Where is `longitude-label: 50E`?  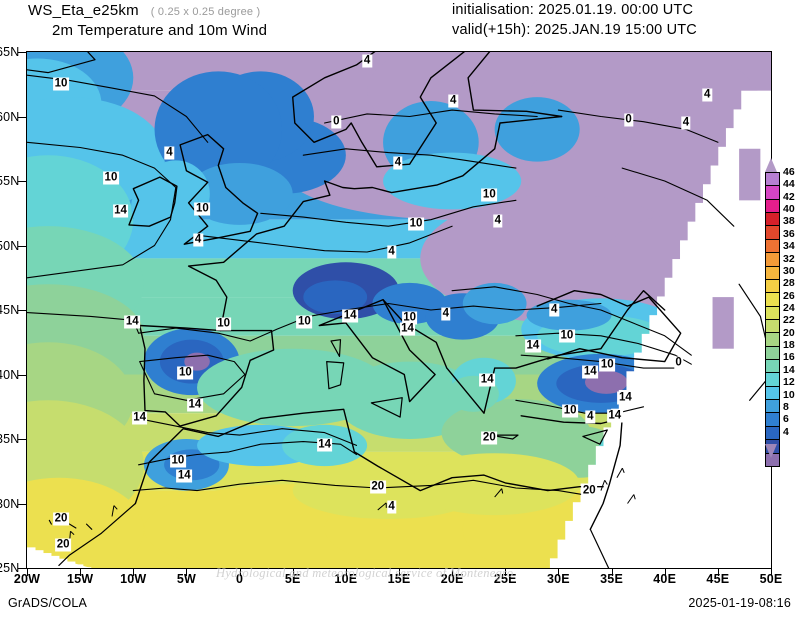
longitude-label: 50E is located at coordinates (771, 579).